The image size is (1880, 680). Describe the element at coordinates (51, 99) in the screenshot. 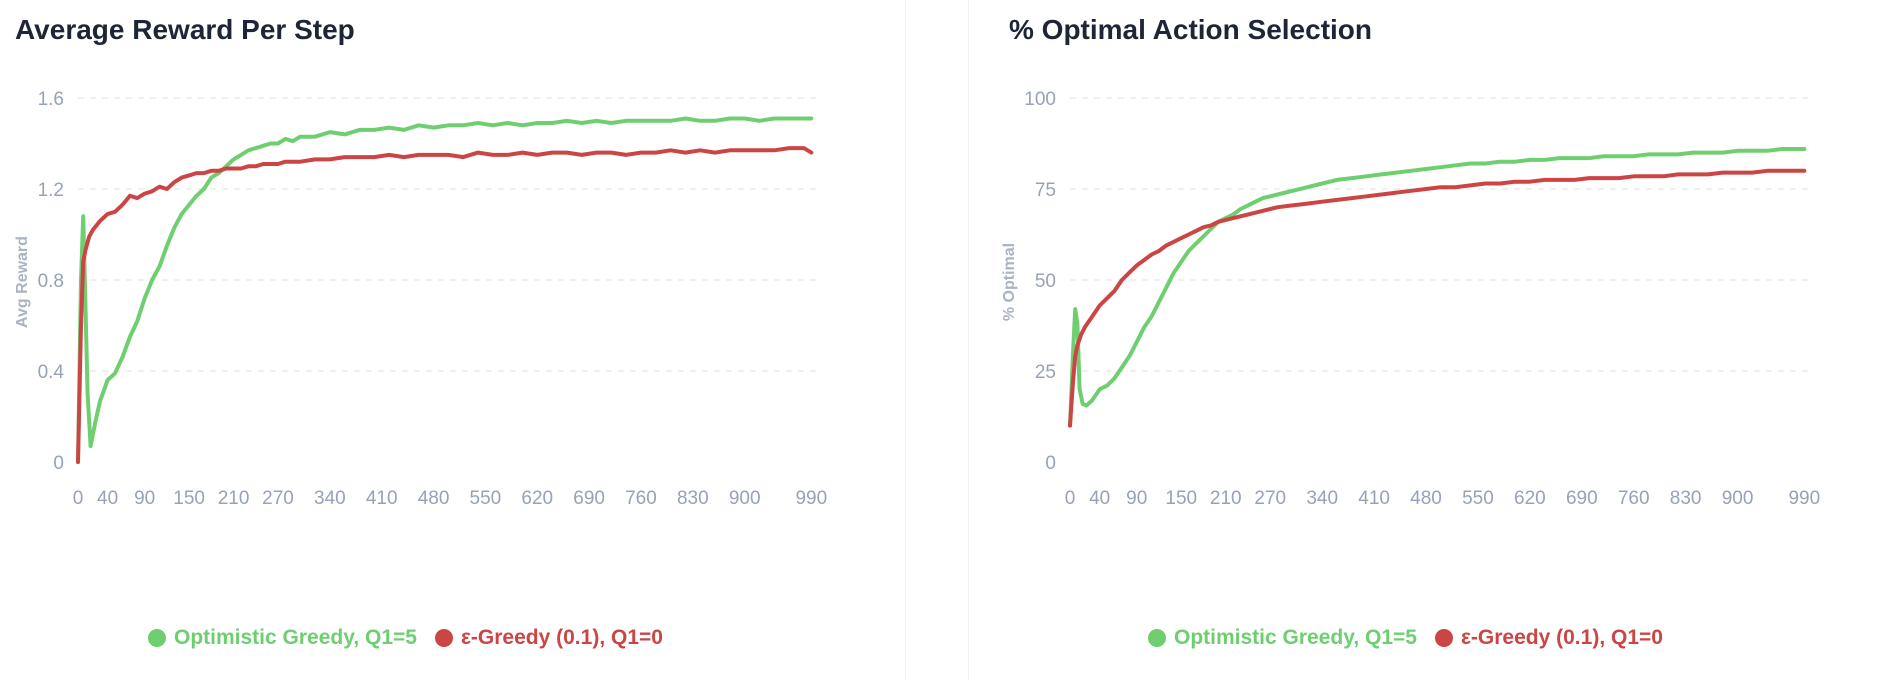

I see `y-tick-label: 1.6` at that location.